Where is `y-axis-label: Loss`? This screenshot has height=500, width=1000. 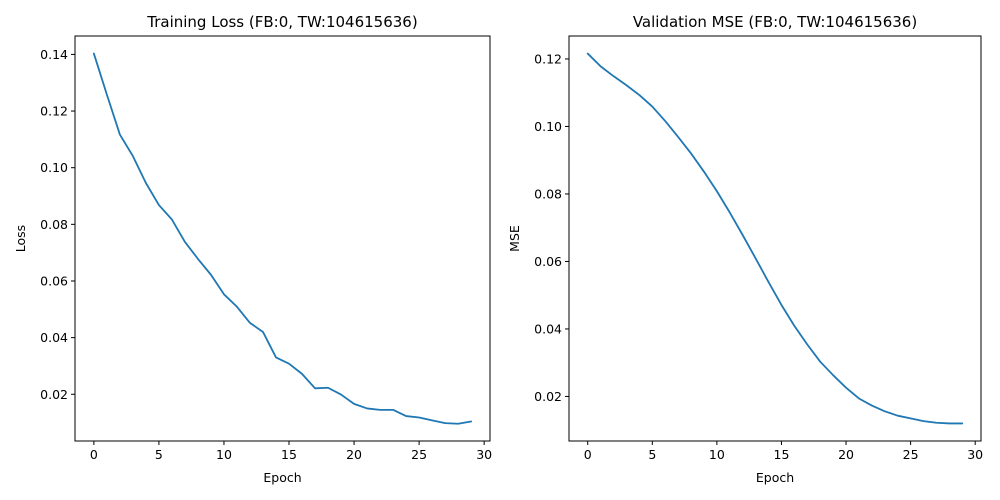 y-axis-label: Loss is located at coordinates (20, 238).